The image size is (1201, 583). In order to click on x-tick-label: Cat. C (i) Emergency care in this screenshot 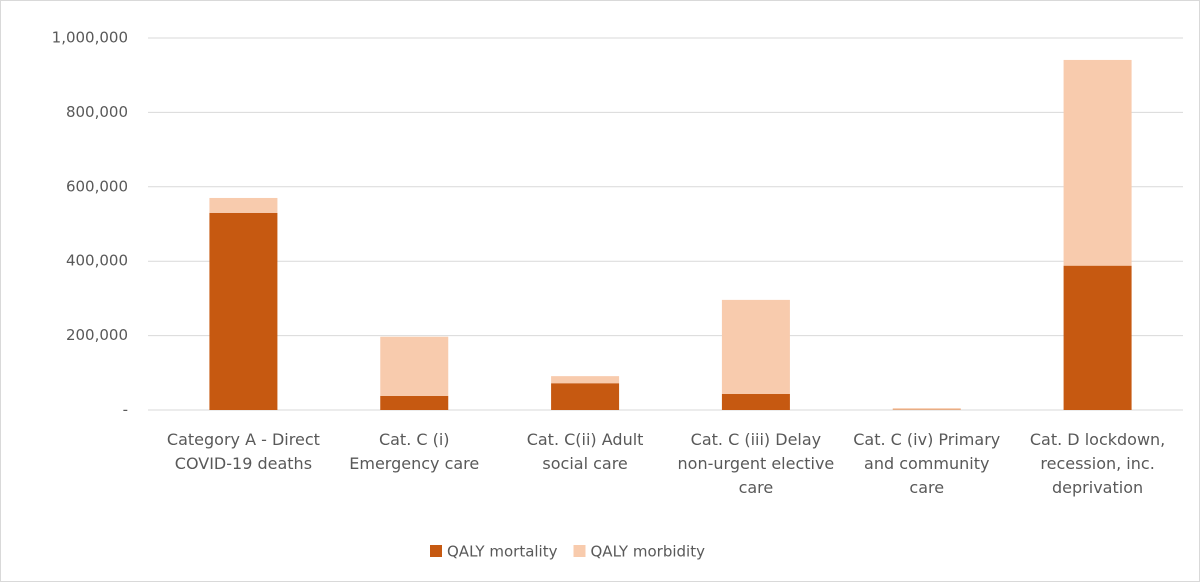, I will do `click(414, 451)`.